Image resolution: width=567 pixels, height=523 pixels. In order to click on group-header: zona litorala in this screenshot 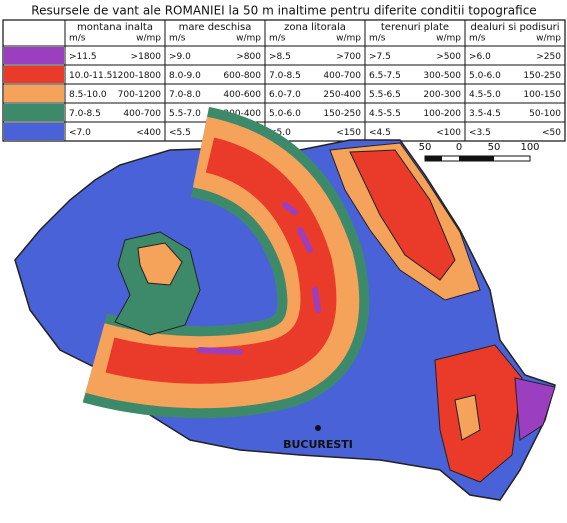, I will do `click(315, 27)`.